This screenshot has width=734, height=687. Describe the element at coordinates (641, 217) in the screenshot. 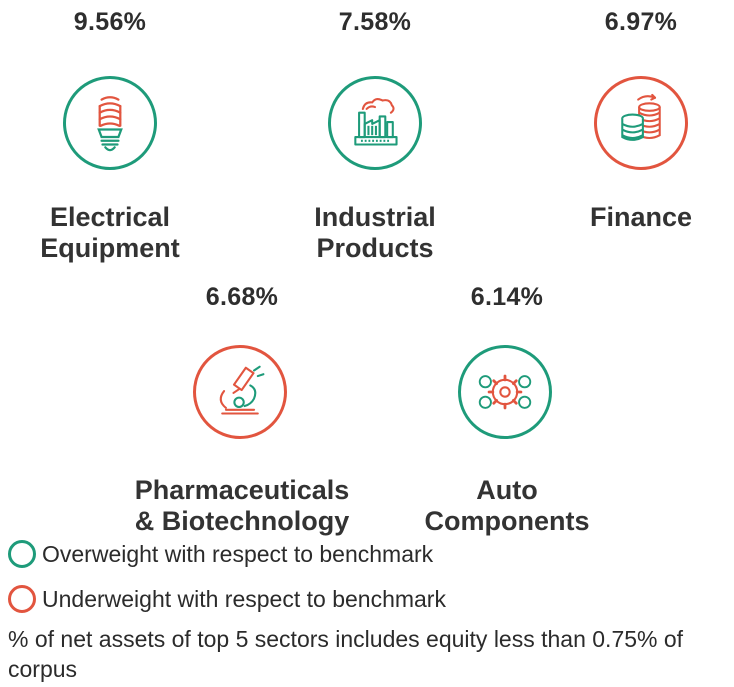

I see `sector-label-line1: Finance` at that location.